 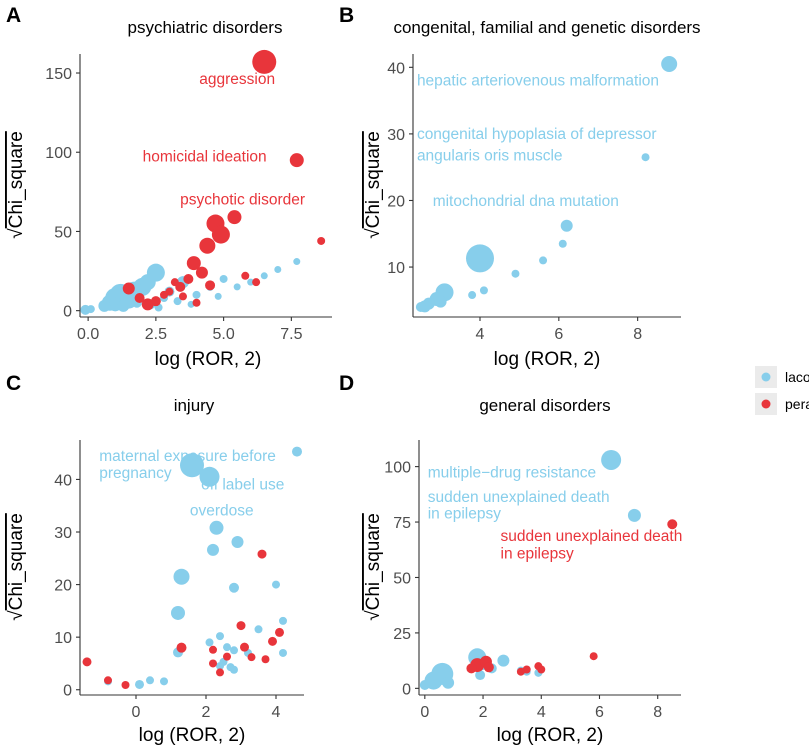 I want to click on x-tick-label: 0, so click(x=136, y=712).